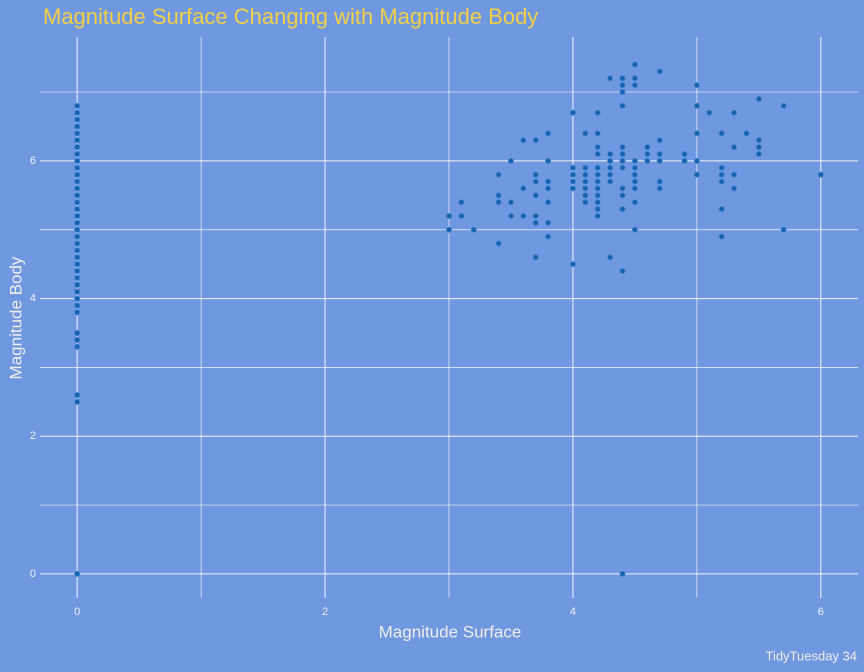 The height and width of the screenshot is (672, 864). I want to click on x-axis-title: Magnitude Surface, so click(450, 631).